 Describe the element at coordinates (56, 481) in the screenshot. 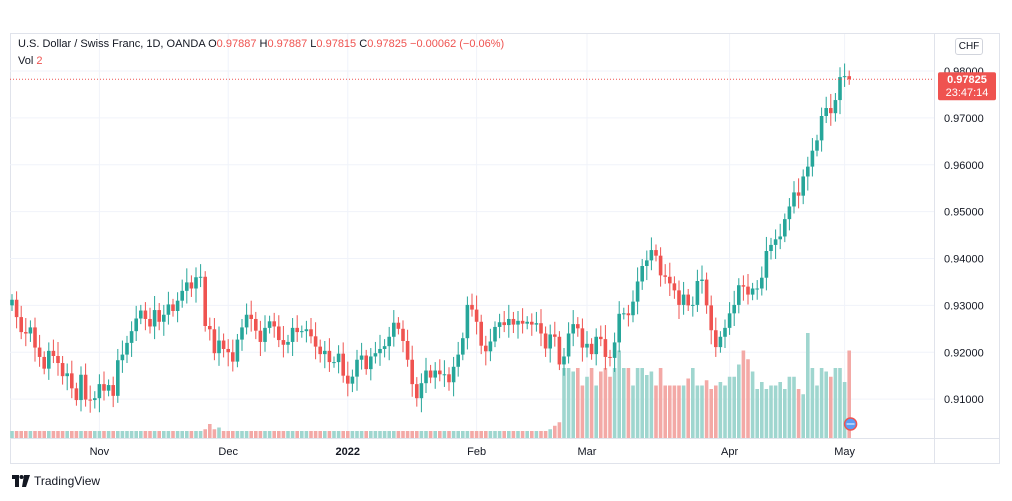

I see `tradingview-logo: TradingView` at that location.